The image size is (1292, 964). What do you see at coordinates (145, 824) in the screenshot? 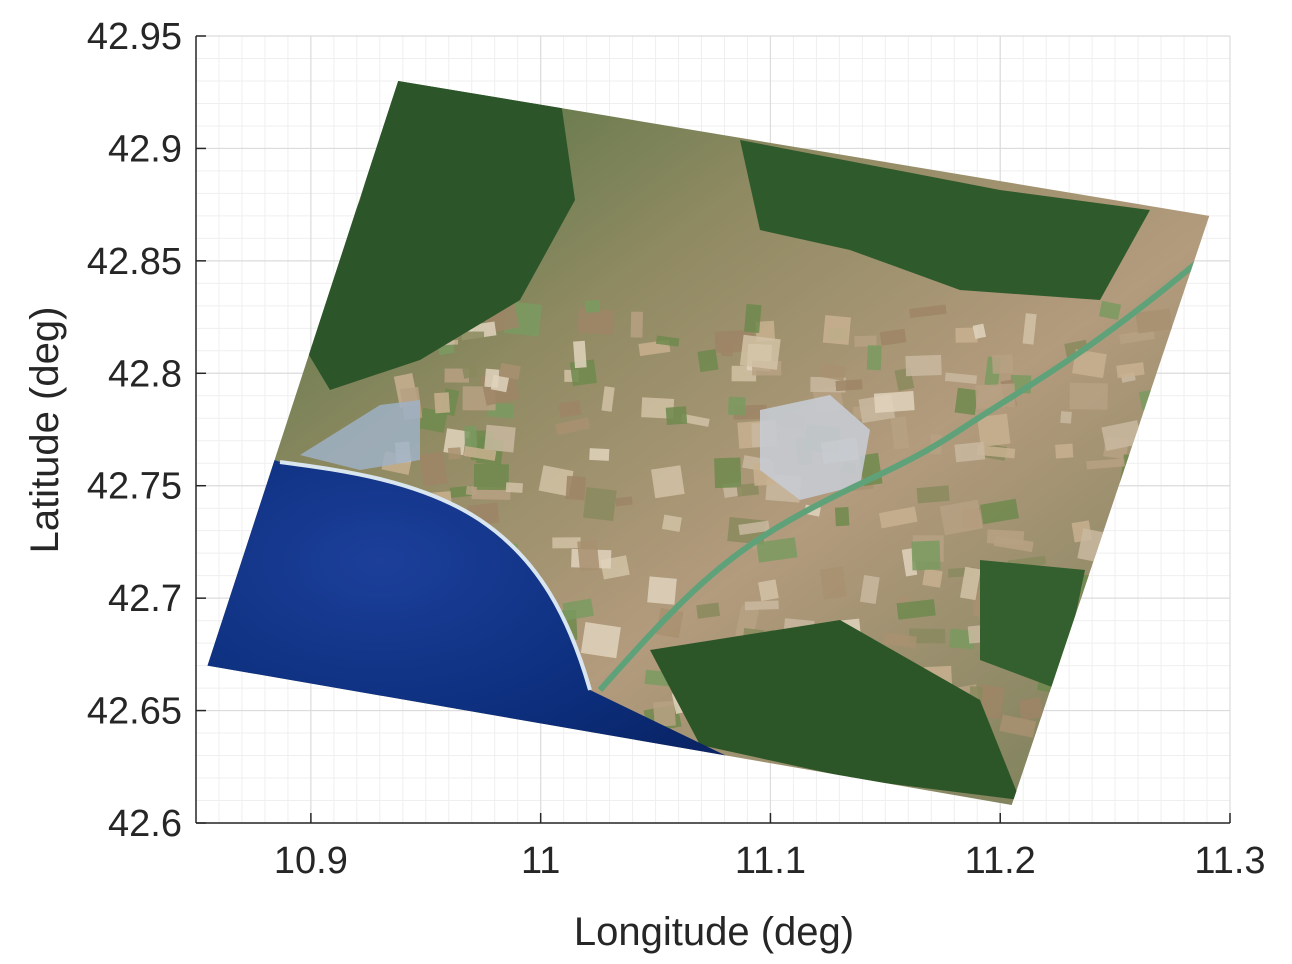
I see `y-tick-label: 42.6` at bounding box center [145, 824].